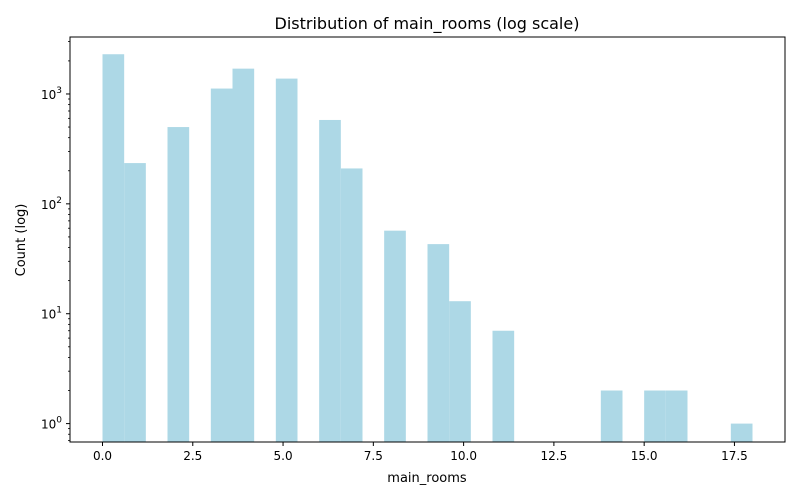  What do you see at coordinates (463, 456) in the screenshot?
I see `x-tick-label: 10.0` at bounding box center [463, 456].